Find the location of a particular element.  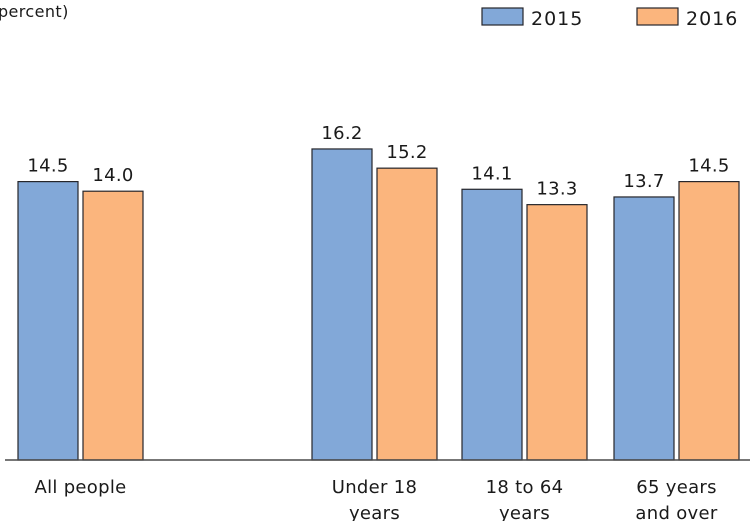

value-label-2015-2: 14.1 is located at coordinates (491, 173).